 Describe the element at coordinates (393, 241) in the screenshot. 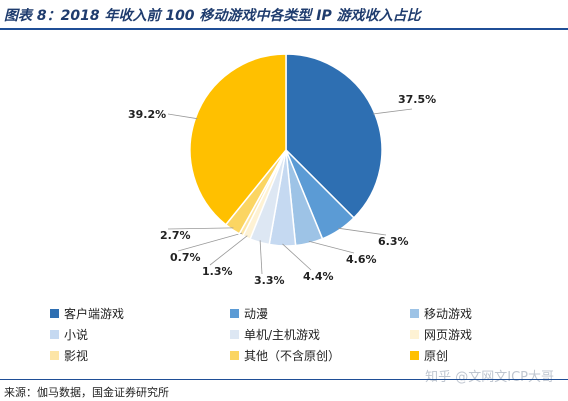

I see `slice-label: 6.3%` at that location.